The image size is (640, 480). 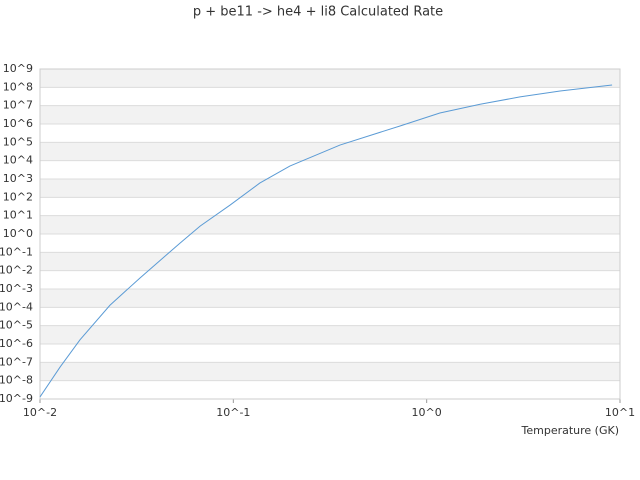 I want to click on y-tick-label: 10^-6, so click(x=16, y=343).